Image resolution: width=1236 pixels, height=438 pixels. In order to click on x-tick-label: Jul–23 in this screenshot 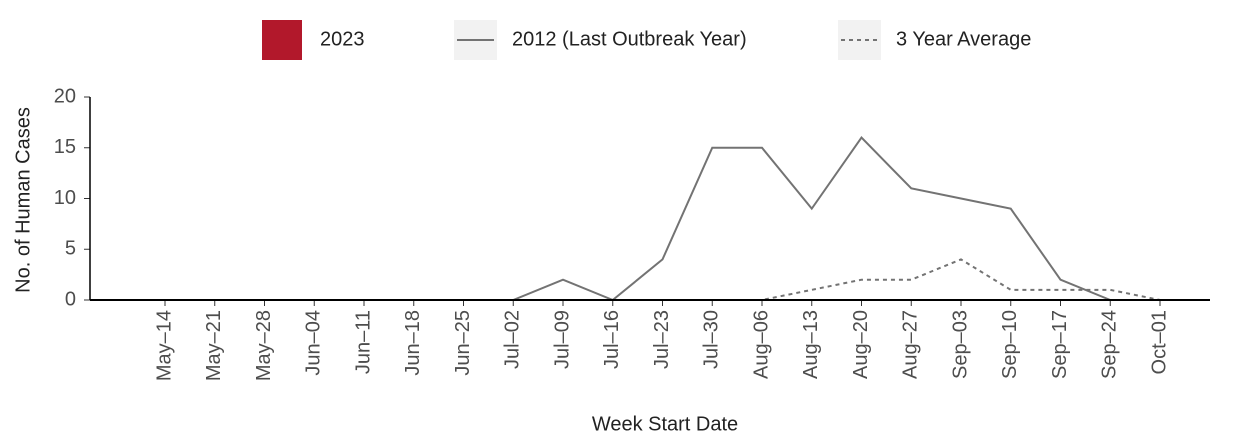, I will do `click(662, 339)`.